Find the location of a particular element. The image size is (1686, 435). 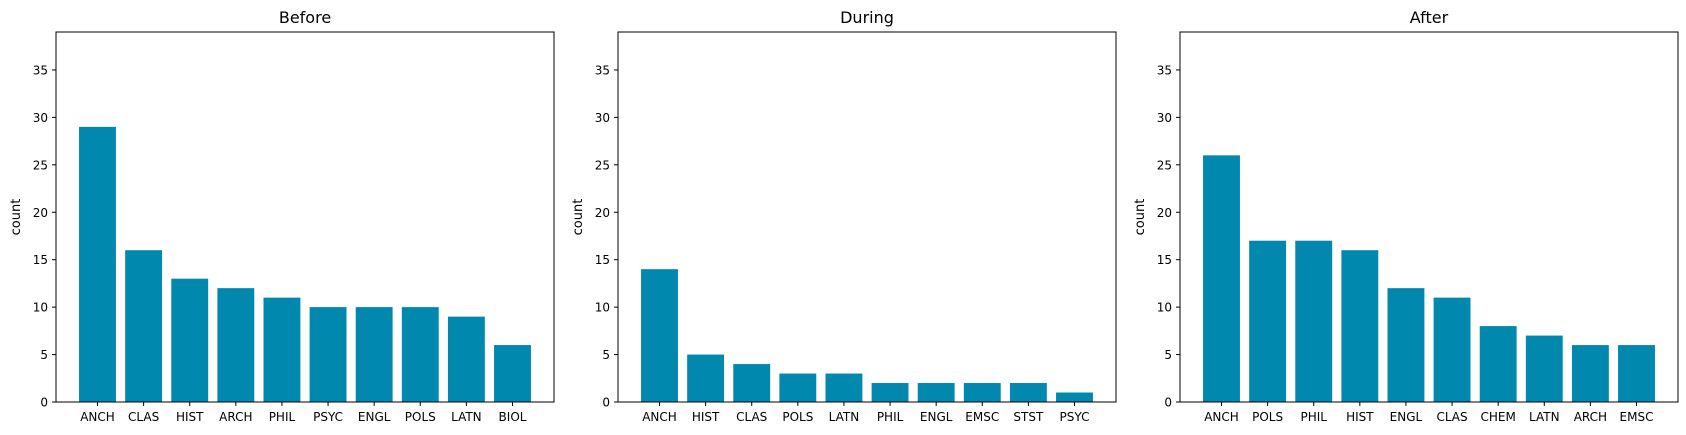

bar-chem is located at coordinates (1498, 364).